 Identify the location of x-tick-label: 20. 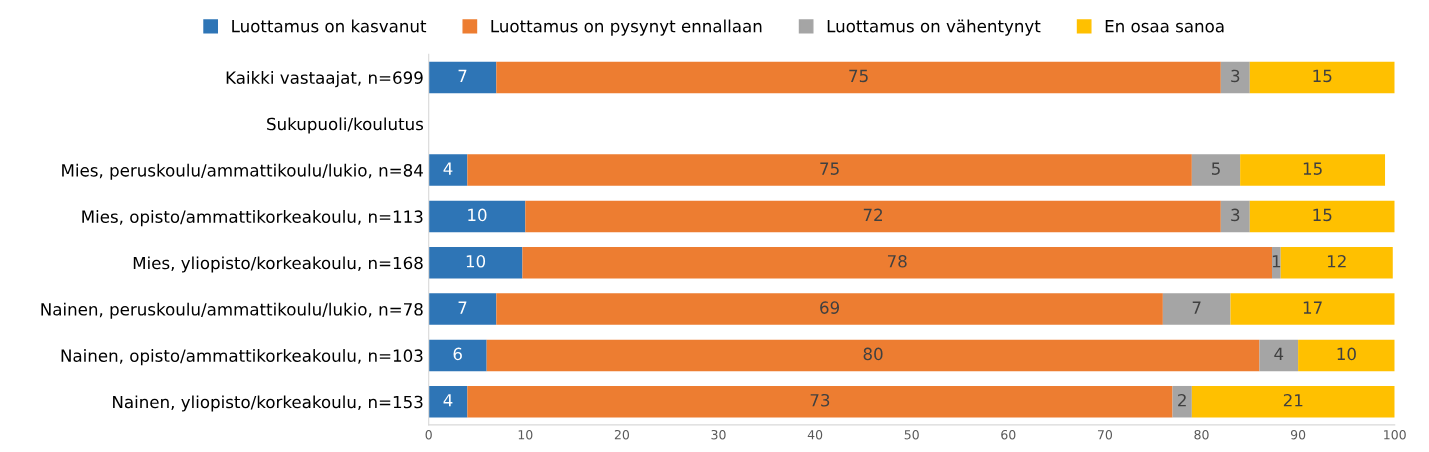
(622, 434).